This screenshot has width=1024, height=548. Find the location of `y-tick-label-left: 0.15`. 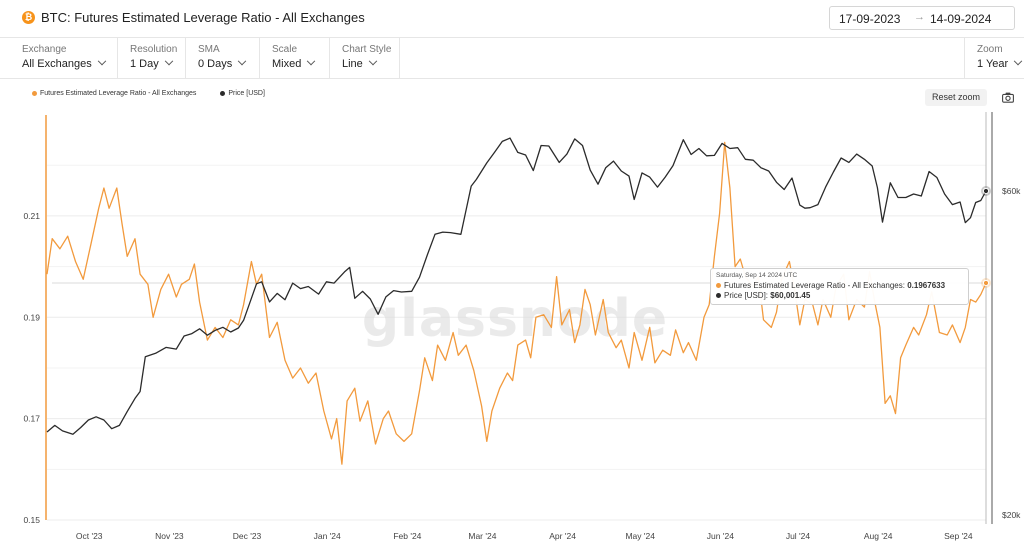

y-tick-label-left: 0.15 is located at coordinates (31, 520).